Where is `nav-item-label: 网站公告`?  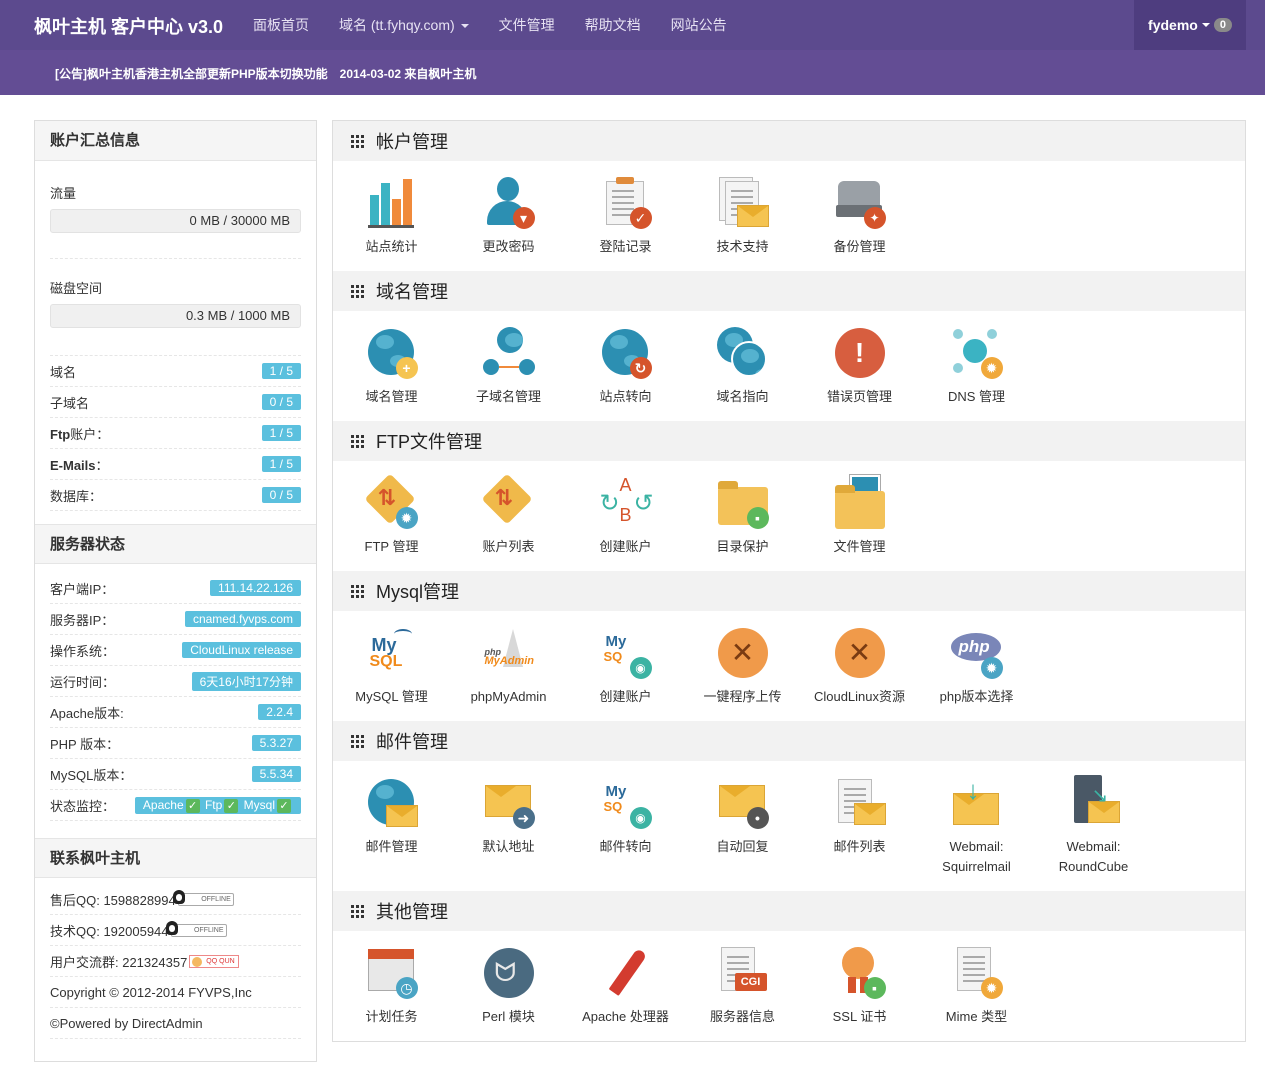
nav-item-label: 网站公告 is located at coordinates (698, 25).